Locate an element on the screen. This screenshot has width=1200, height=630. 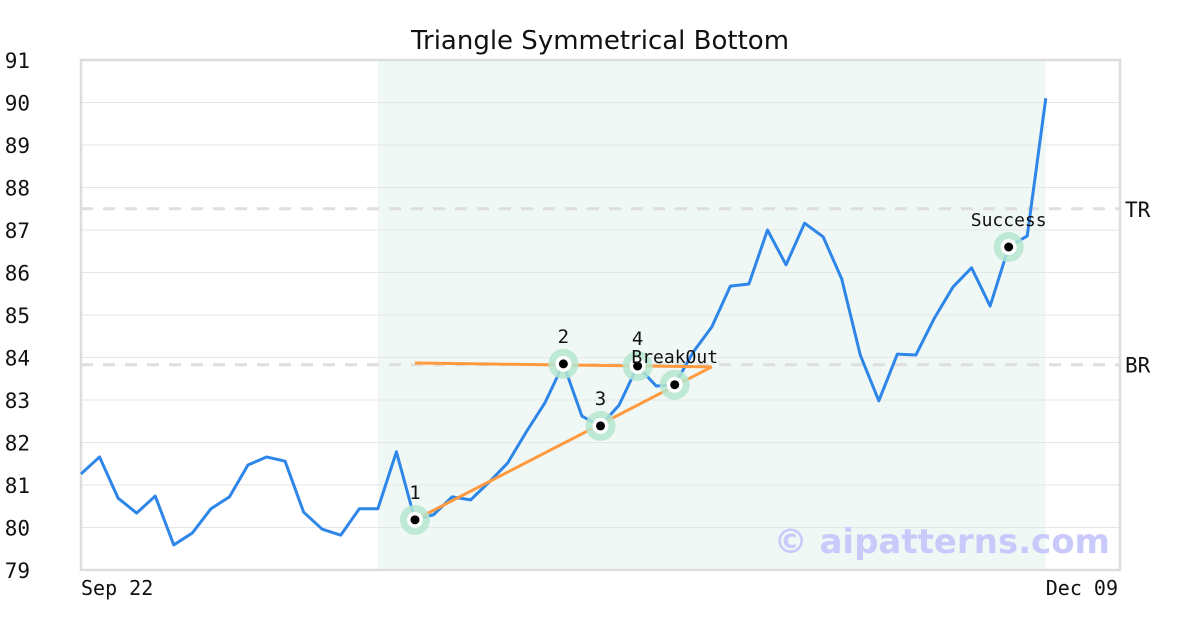
y-tick-label: 84 is located at coordinates (17, 359).